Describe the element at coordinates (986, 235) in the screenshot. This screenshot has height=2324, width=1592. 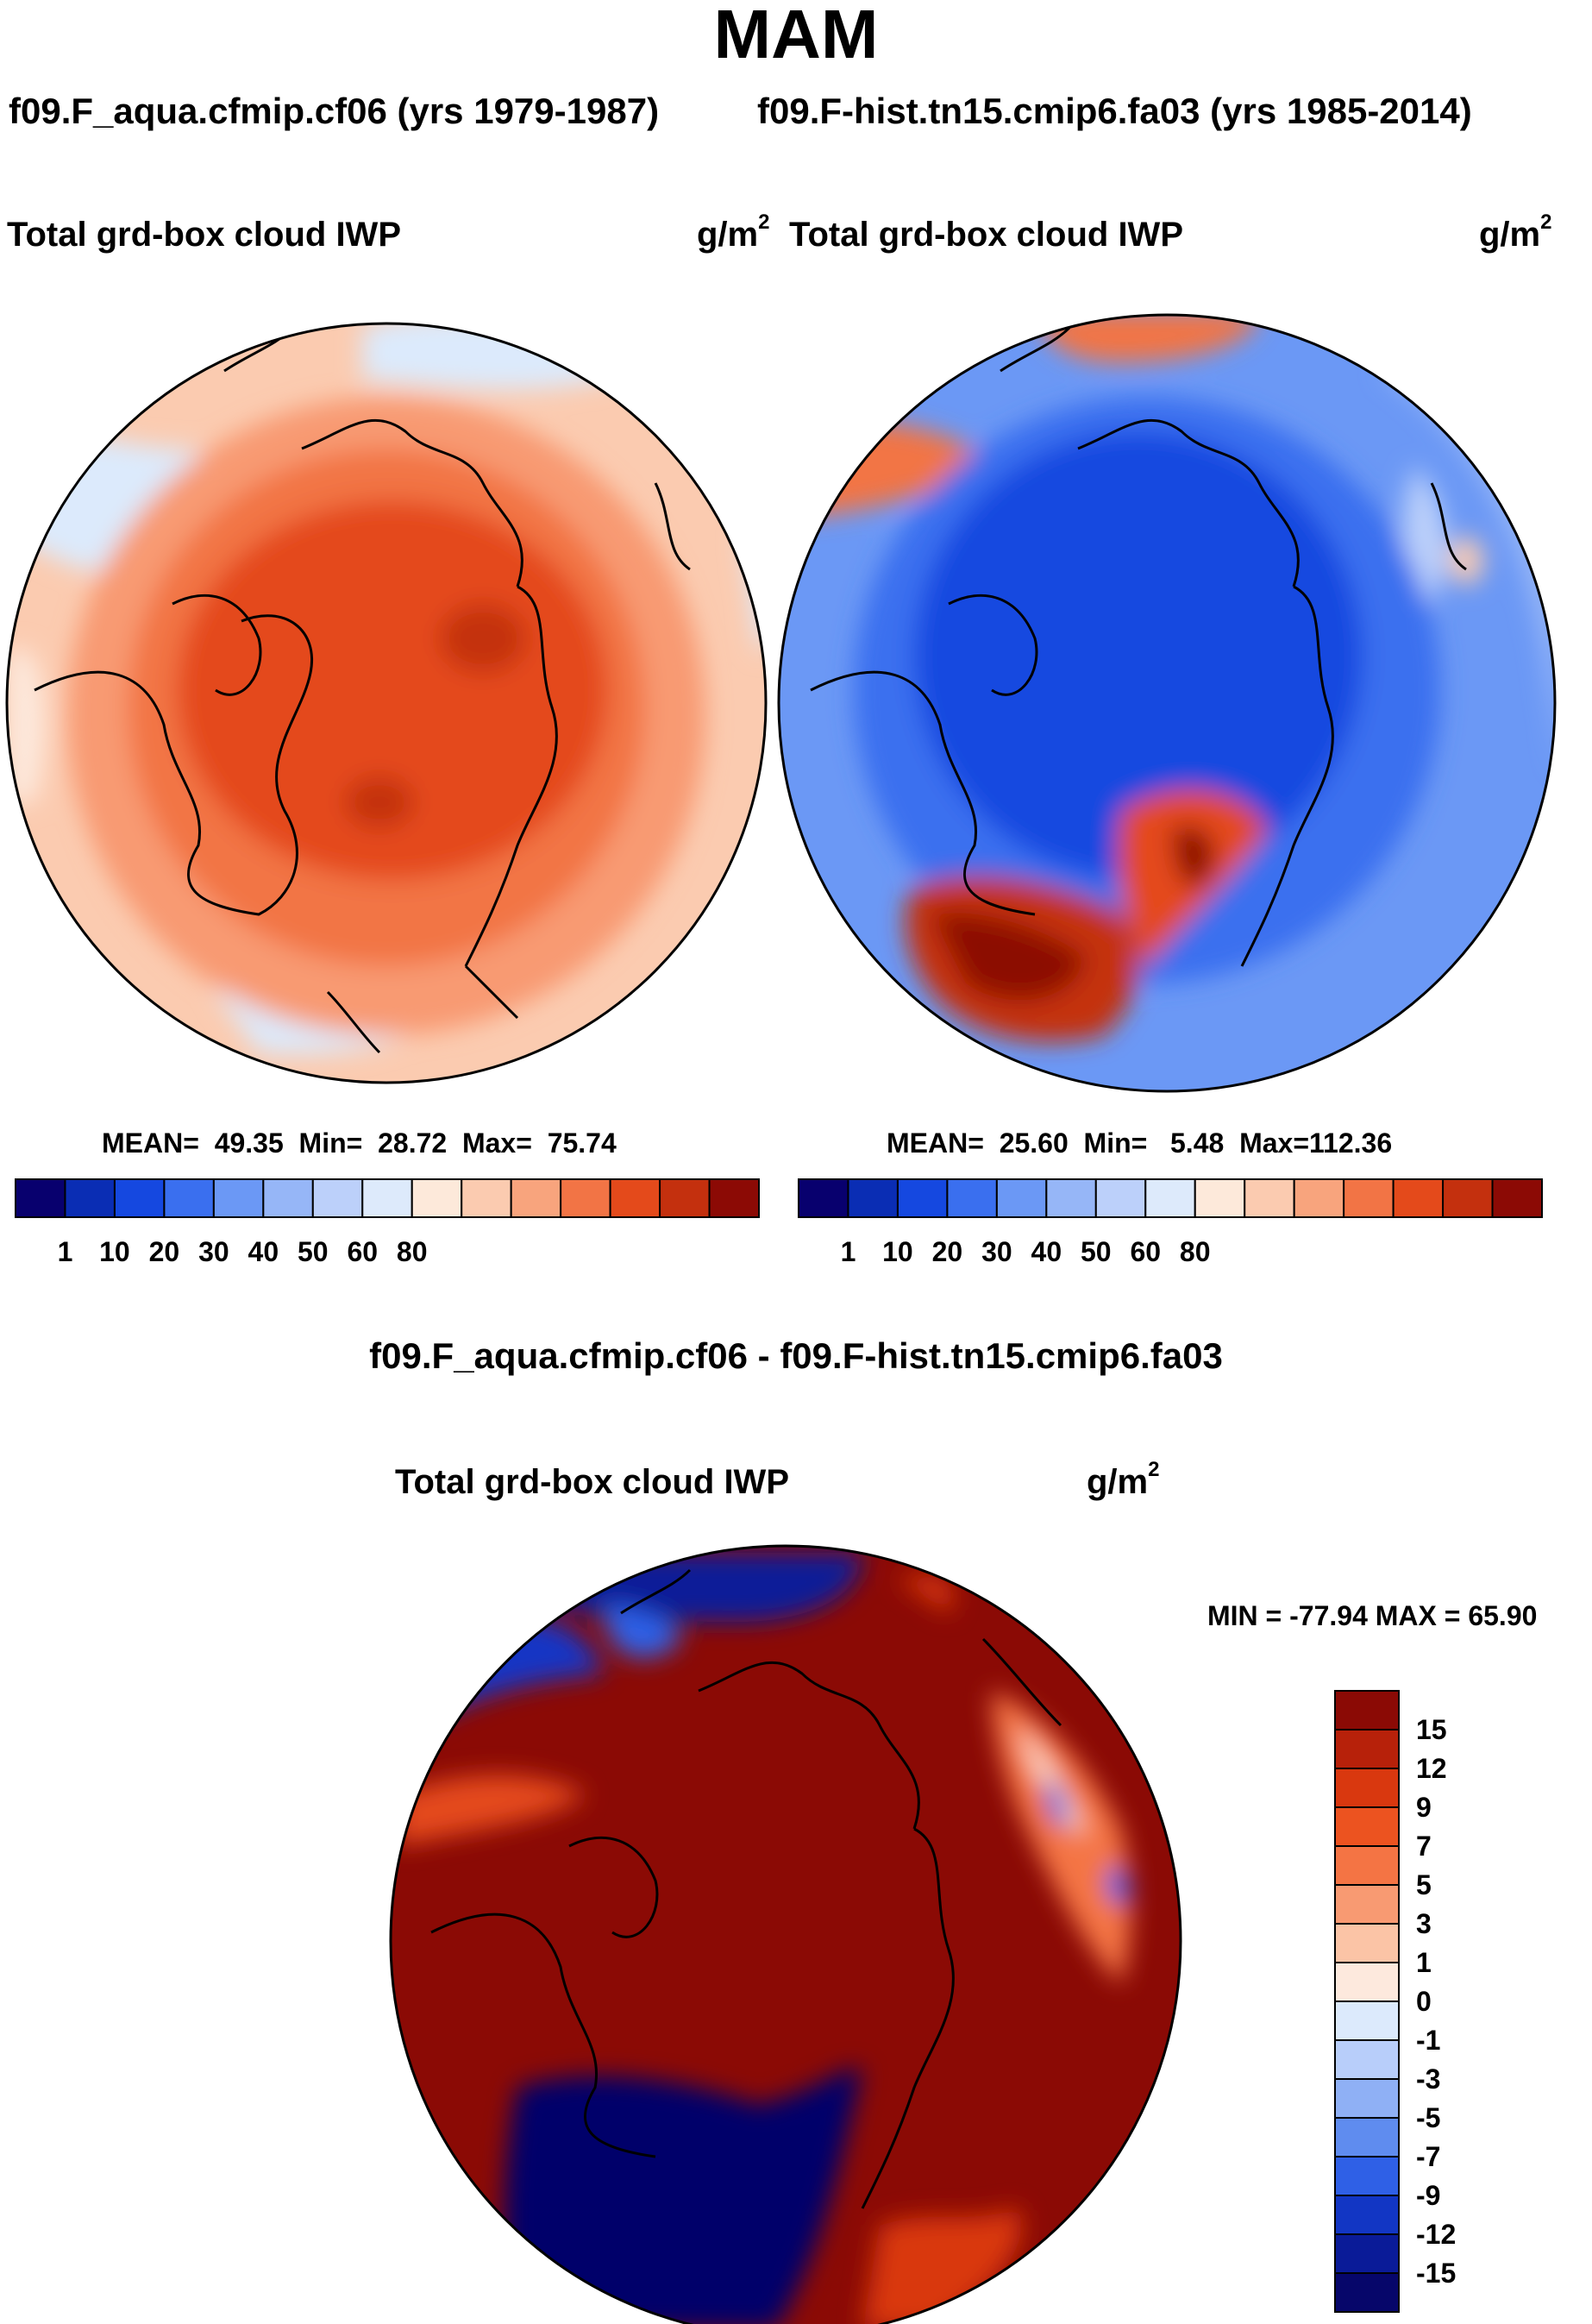
I see `right-variable-label: Total grd-box cloud IWP` at that location.